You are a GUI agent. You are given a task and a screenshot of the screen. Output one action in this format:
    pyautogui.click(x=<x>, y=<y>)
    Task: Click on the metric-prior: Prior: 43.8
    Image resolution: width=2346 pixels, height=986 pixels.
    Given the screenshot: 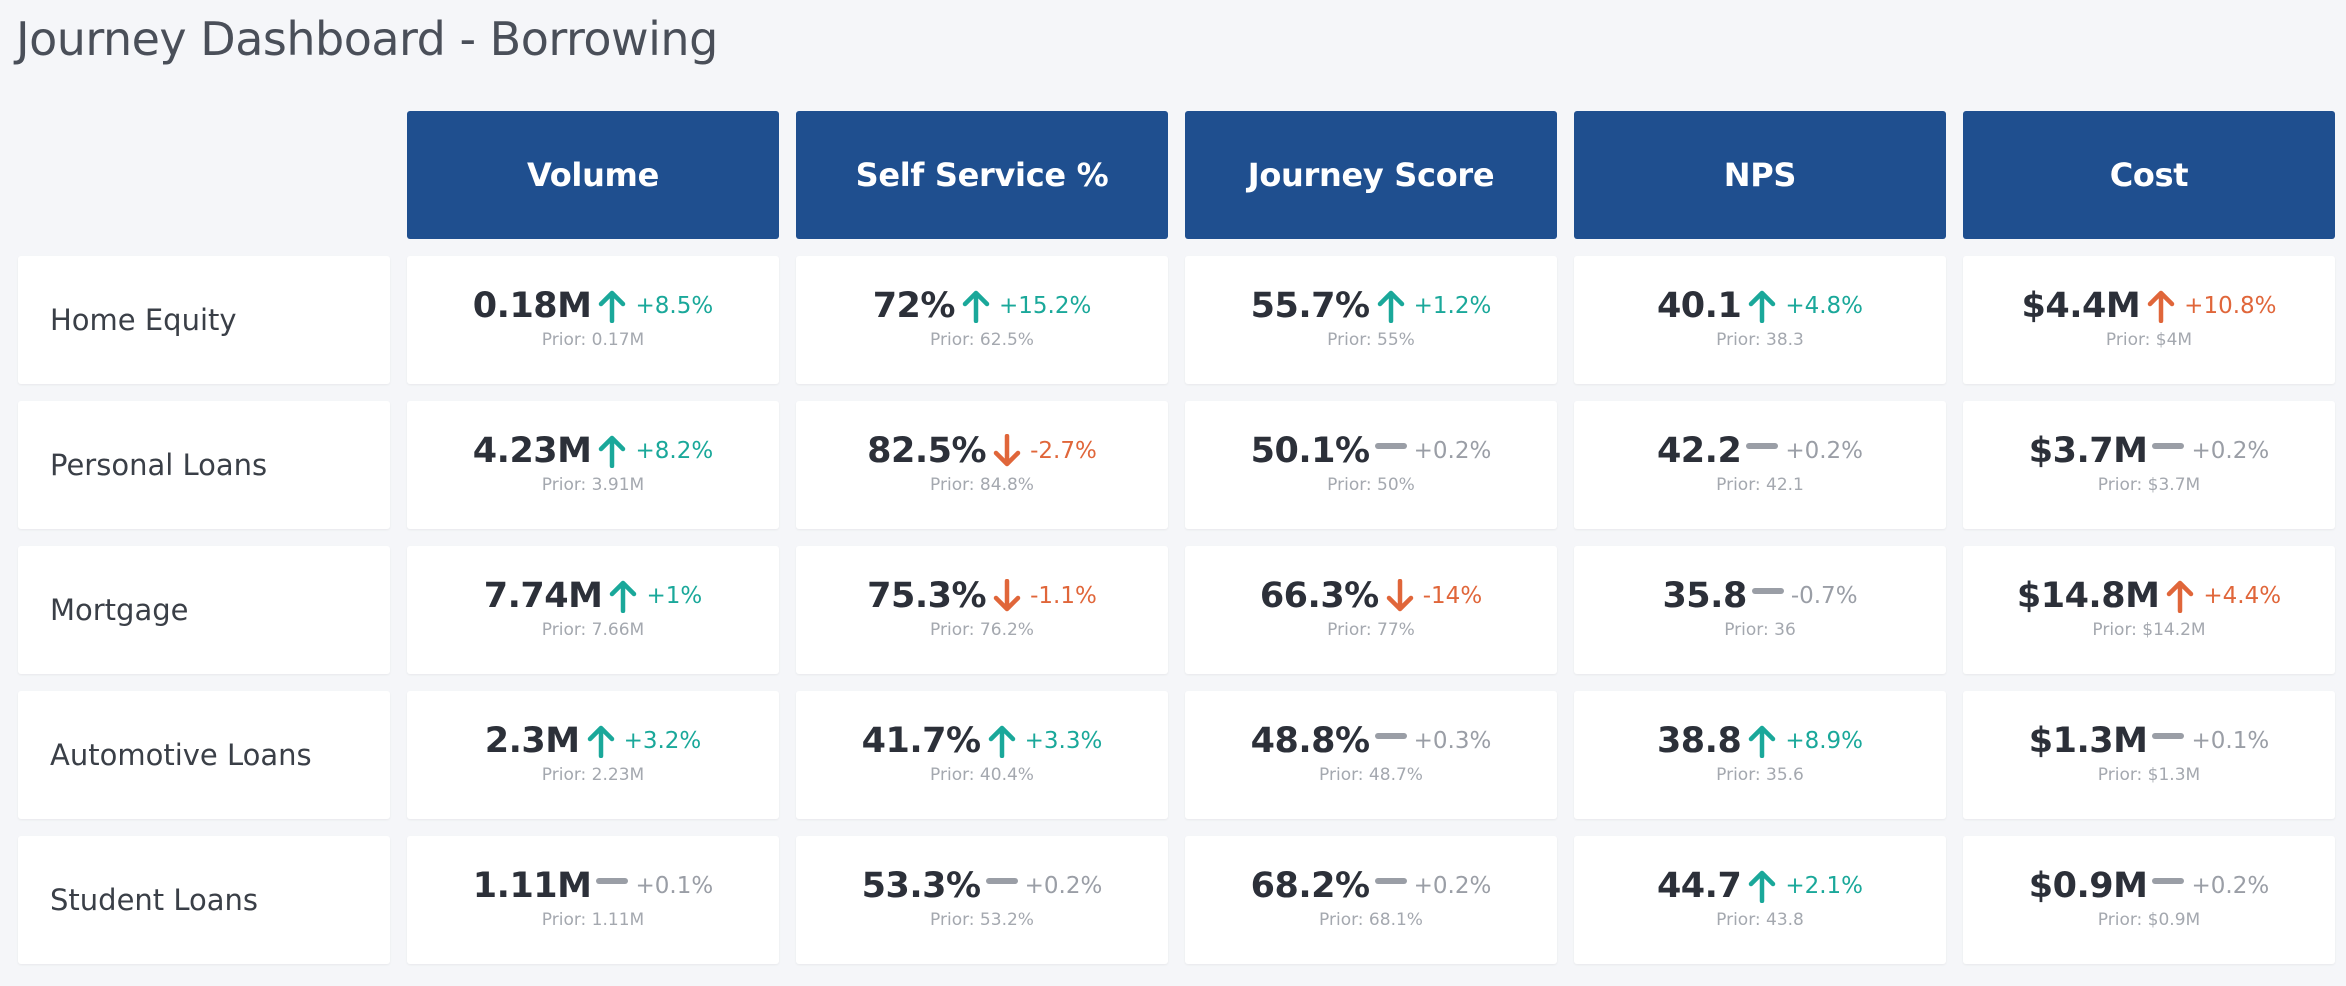 What is the action you would take?
    pyautogui.click(x=1760, y=920)
    